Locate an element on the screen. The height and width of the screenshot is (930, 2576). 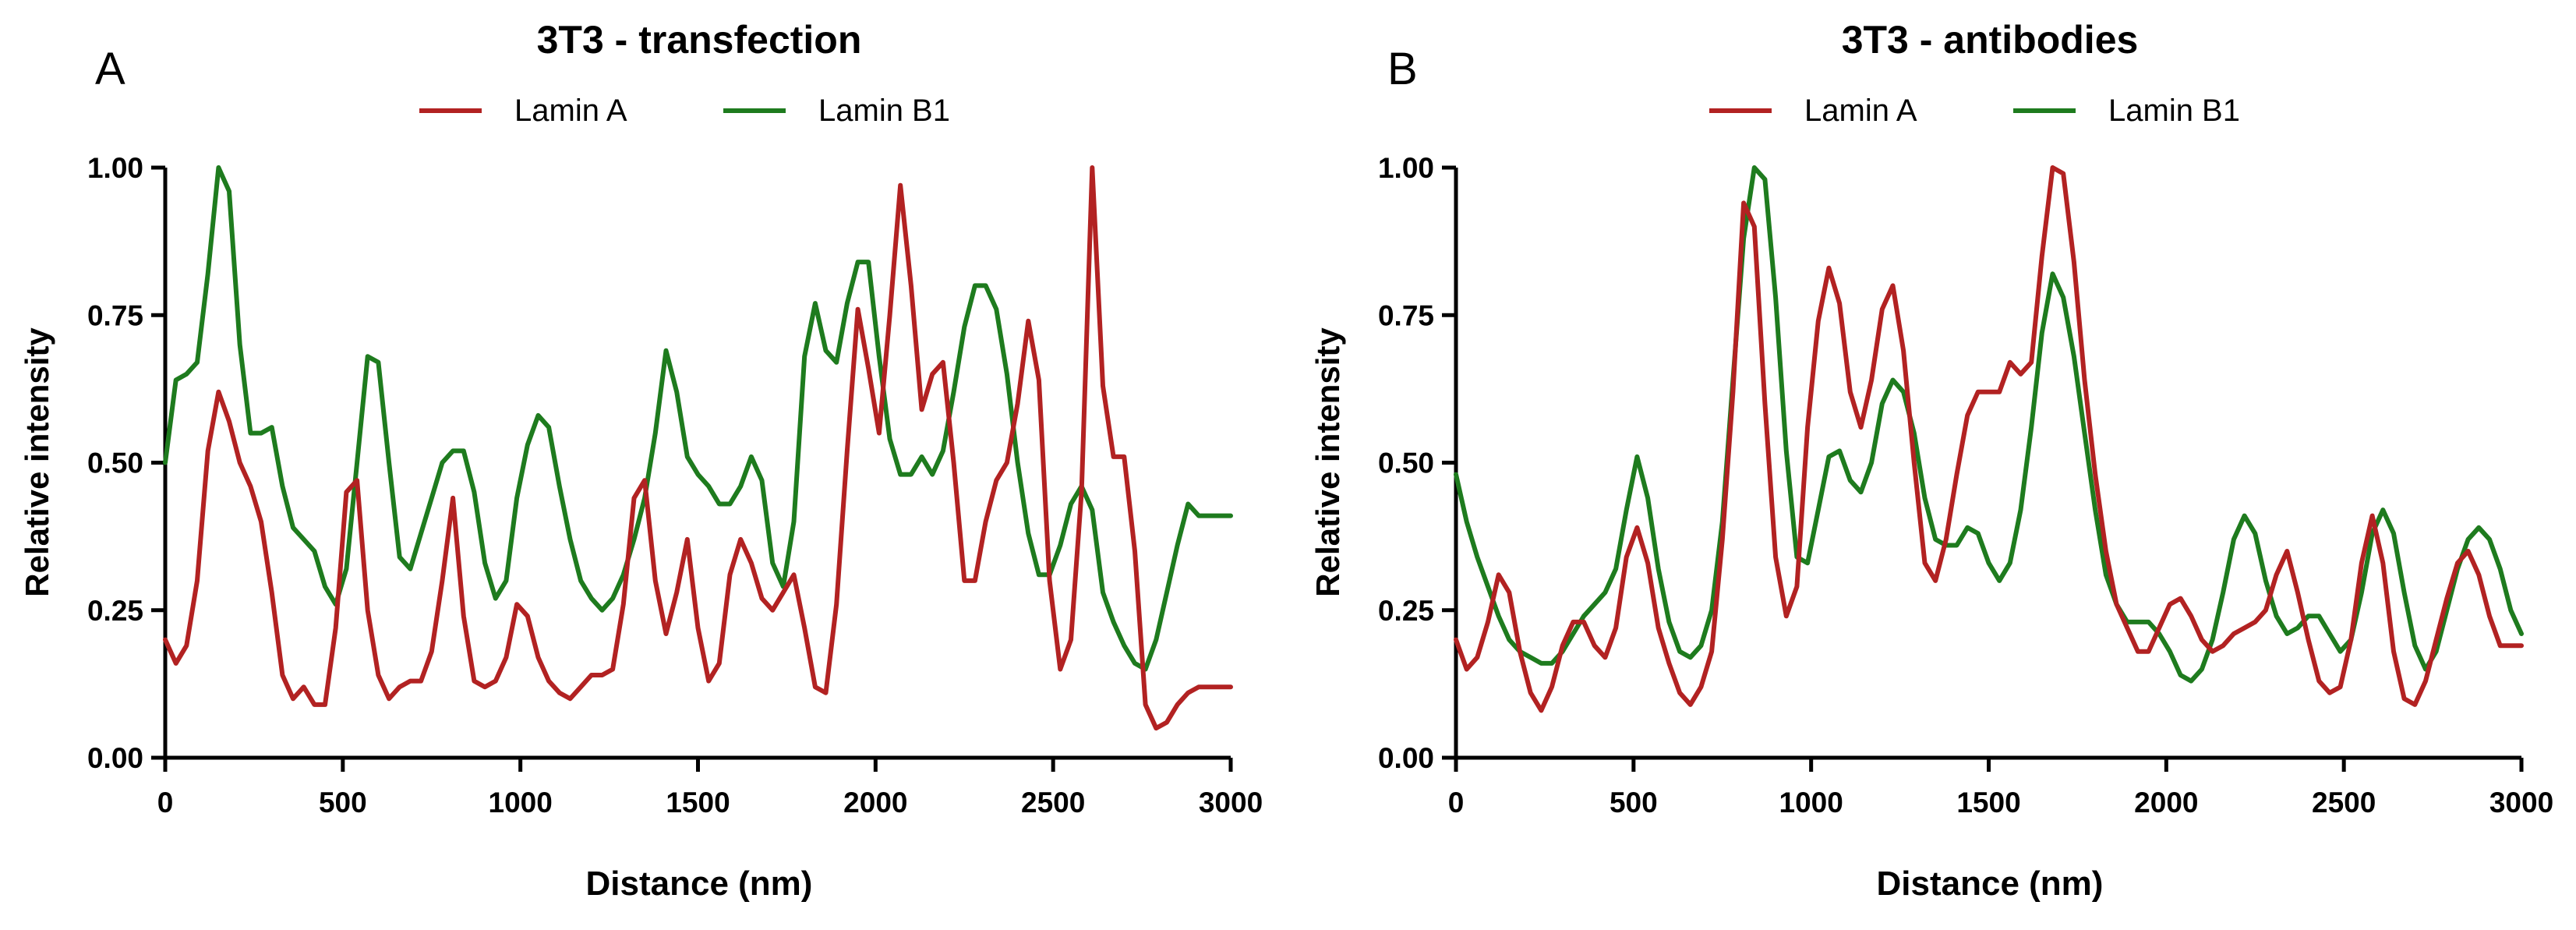
panel-letter: B is located at coordinates (1402, 69).